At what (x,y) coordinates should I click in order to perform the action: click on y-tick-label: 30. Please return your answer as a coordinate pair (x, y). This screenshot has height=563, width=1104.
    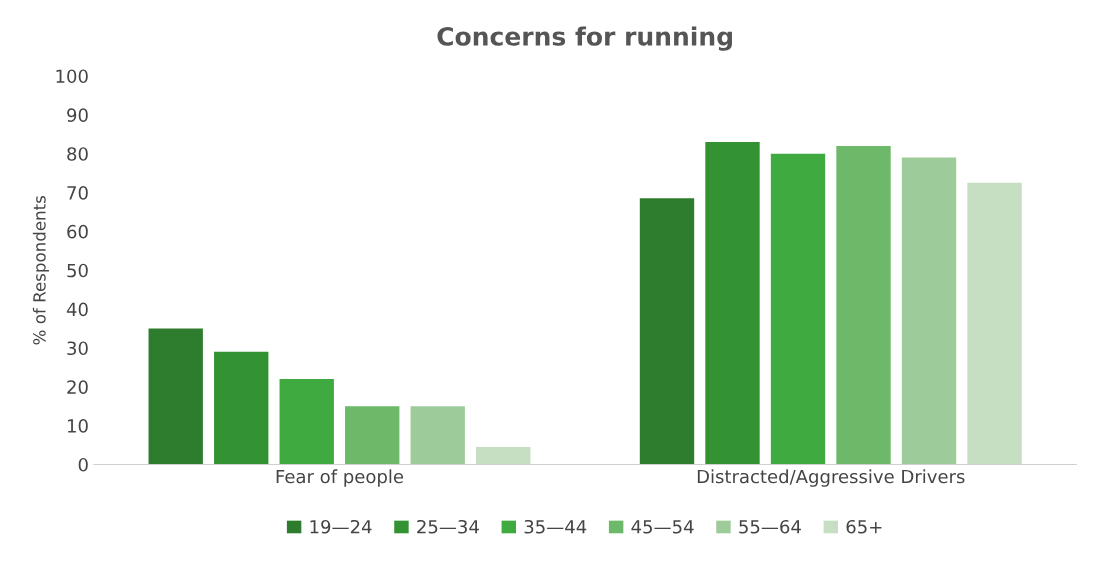
    Looking at the image, I should click on (77, 348).